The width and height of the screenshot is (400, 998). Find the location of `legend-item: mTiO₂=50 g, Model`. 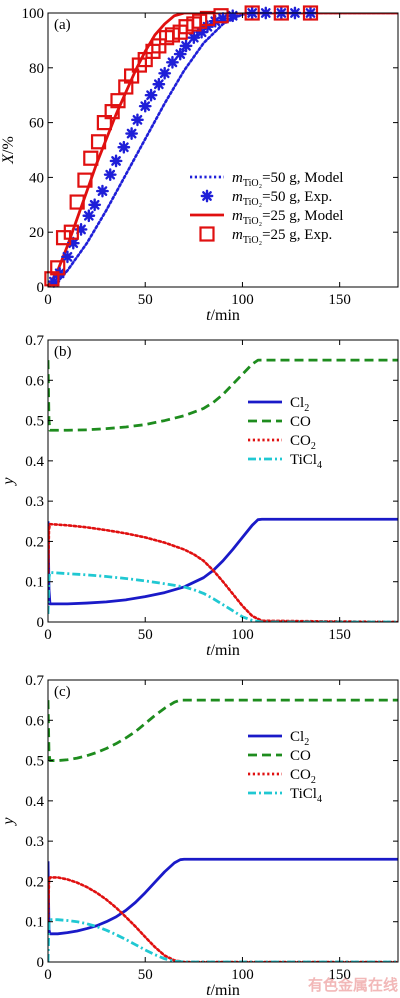

legend-item: mTiO₂=50 g, Model is located at coordinates (266, 179).